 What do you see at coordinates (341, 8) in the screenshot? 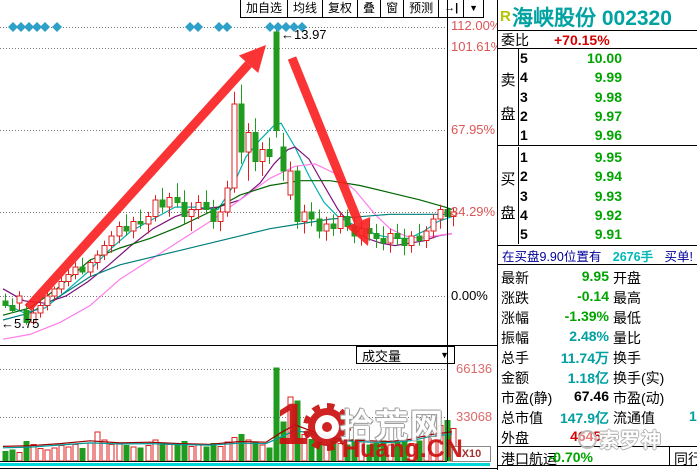
I see `toolbar-button-2: 复权` at bounding box center [341, 8].